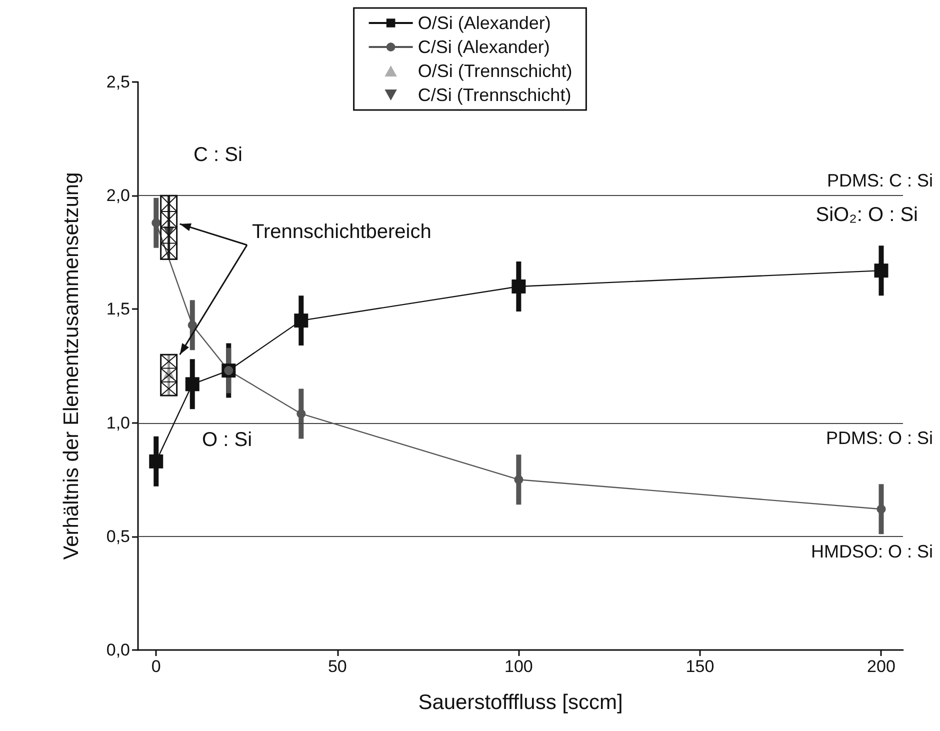 Image resolution: width=940 pixels, height=731 pixels. I want to click on annotation: C : Si, so click(218, 155).